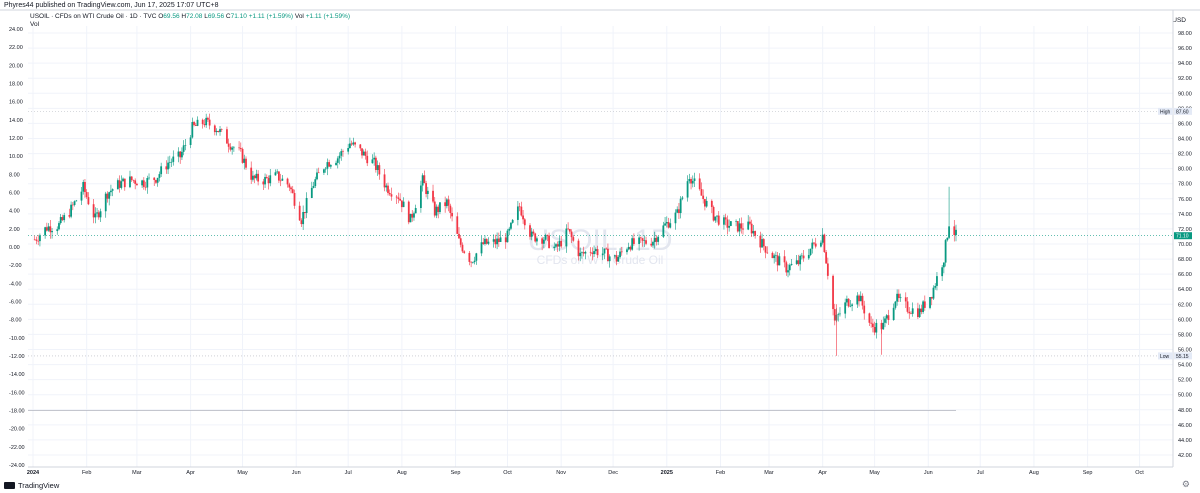 The width and height of the screenshot is (1200, 493). What do you see at coordinates (93, 16) in the screenshot?
I see `legend-title: USOIL · CFDs on WTI Crude Oil · 1D · TVC` at bounding box center [93, 16].